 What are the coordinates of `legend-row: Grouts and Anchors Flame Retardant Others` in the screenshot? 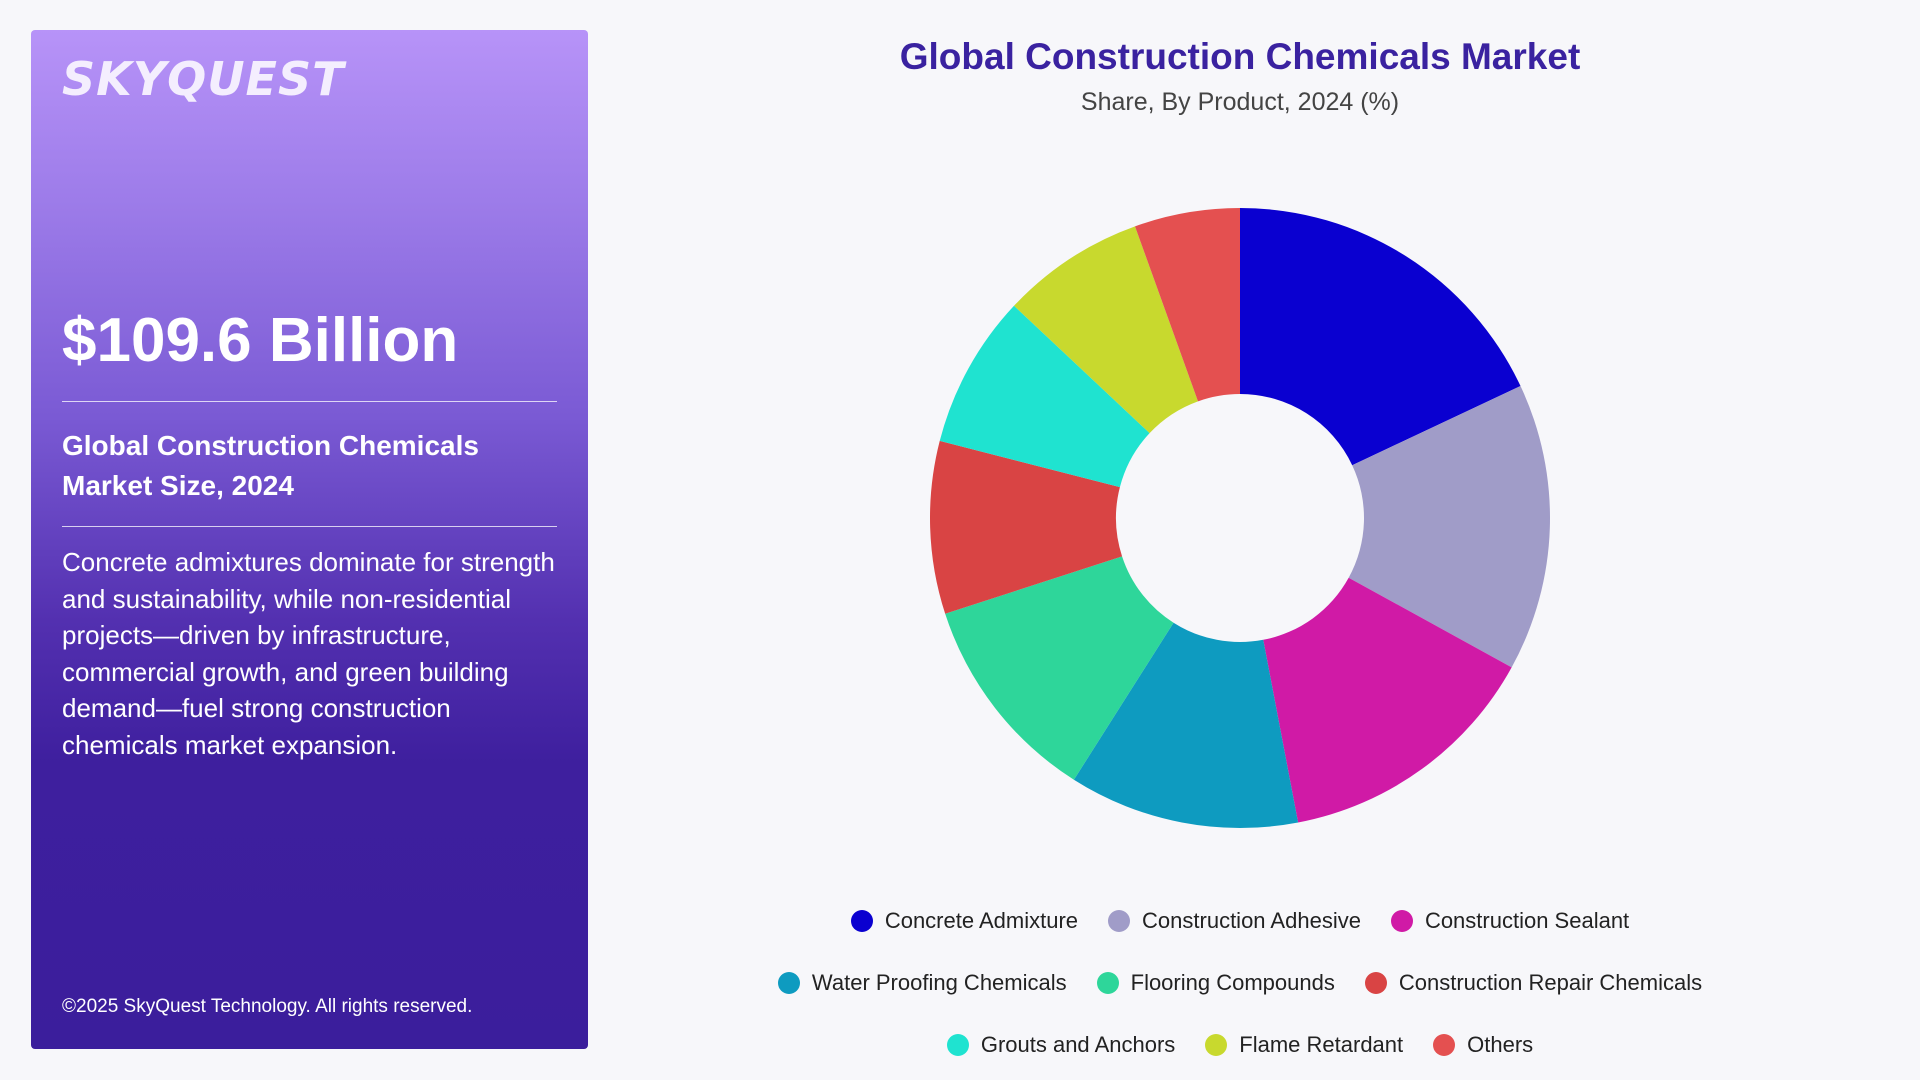 It's located at (1240, 1045).